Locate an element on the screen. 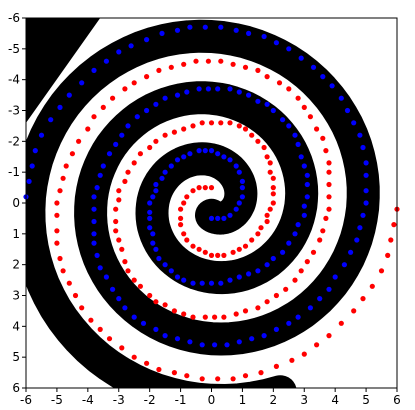  x-axis: -6 -5 -4 -3 -2 -1 0 1 2 3 4 5 6 is located at coordinates (210, 397).